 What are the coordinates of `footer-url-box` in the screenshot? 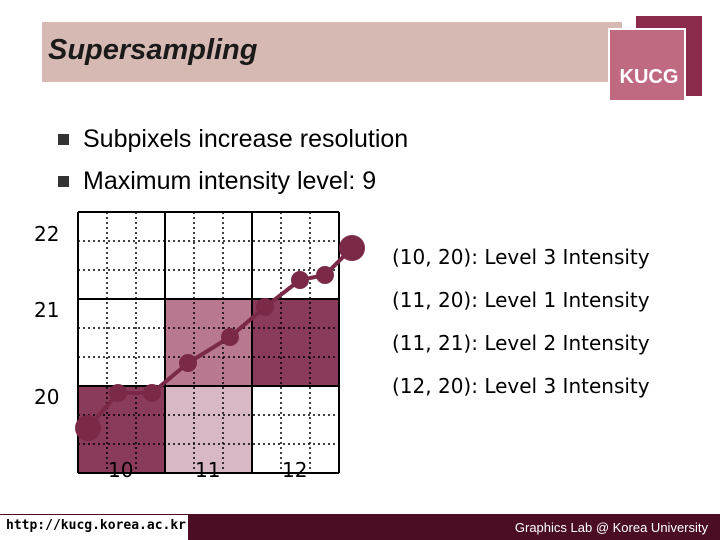 It's located at (94, 527).